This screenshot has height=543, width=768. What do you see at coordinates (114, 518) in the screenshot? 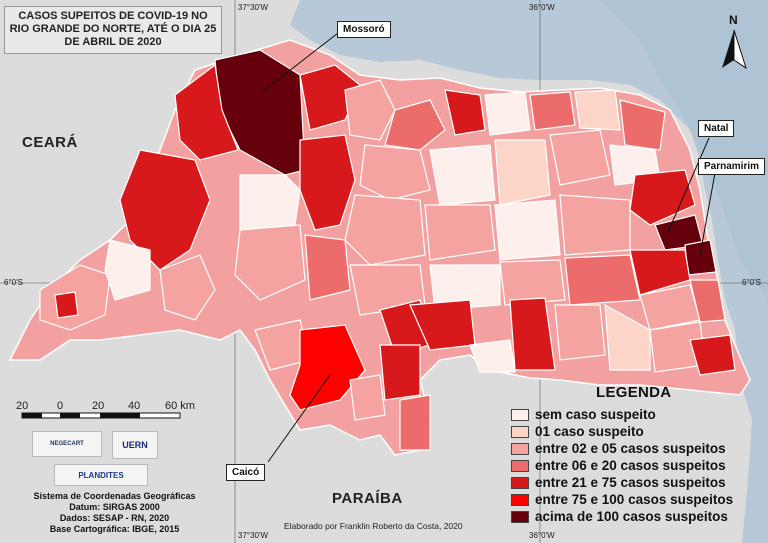
I see `credit-line: Dados: SESAP - RN, 2020` at bounding box center [114, 518].